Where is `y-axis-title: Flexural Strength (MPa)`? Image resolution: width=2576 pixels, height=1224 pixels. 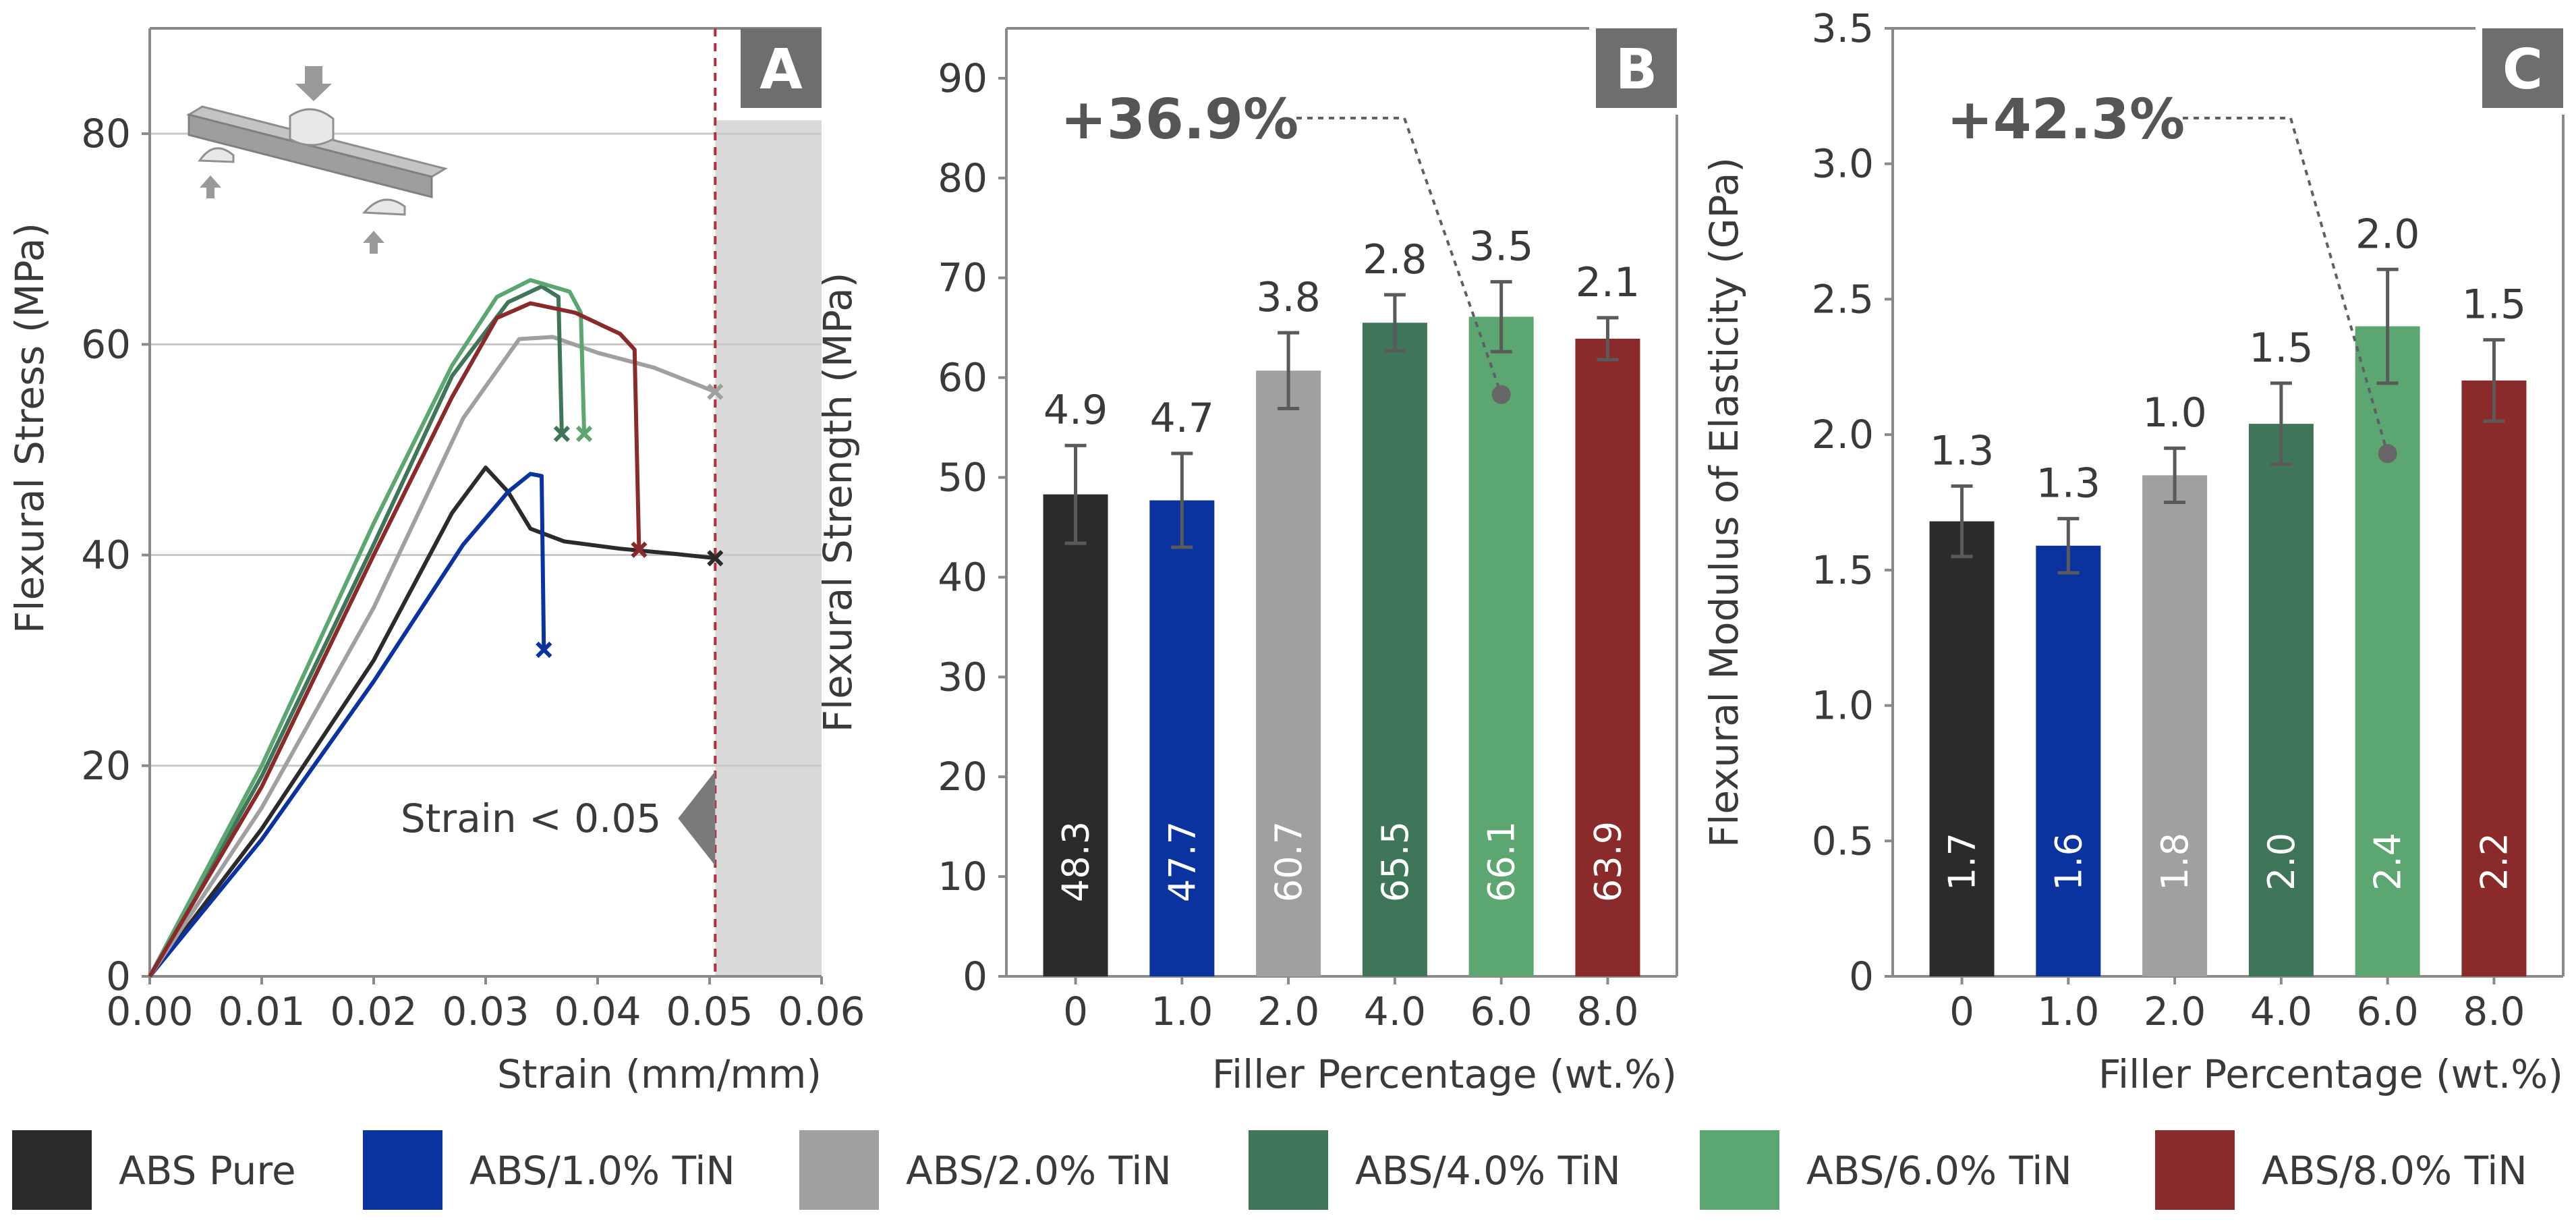
y-axis-title: Flexural Strength (MPa) is located at coordinates (838, 503).